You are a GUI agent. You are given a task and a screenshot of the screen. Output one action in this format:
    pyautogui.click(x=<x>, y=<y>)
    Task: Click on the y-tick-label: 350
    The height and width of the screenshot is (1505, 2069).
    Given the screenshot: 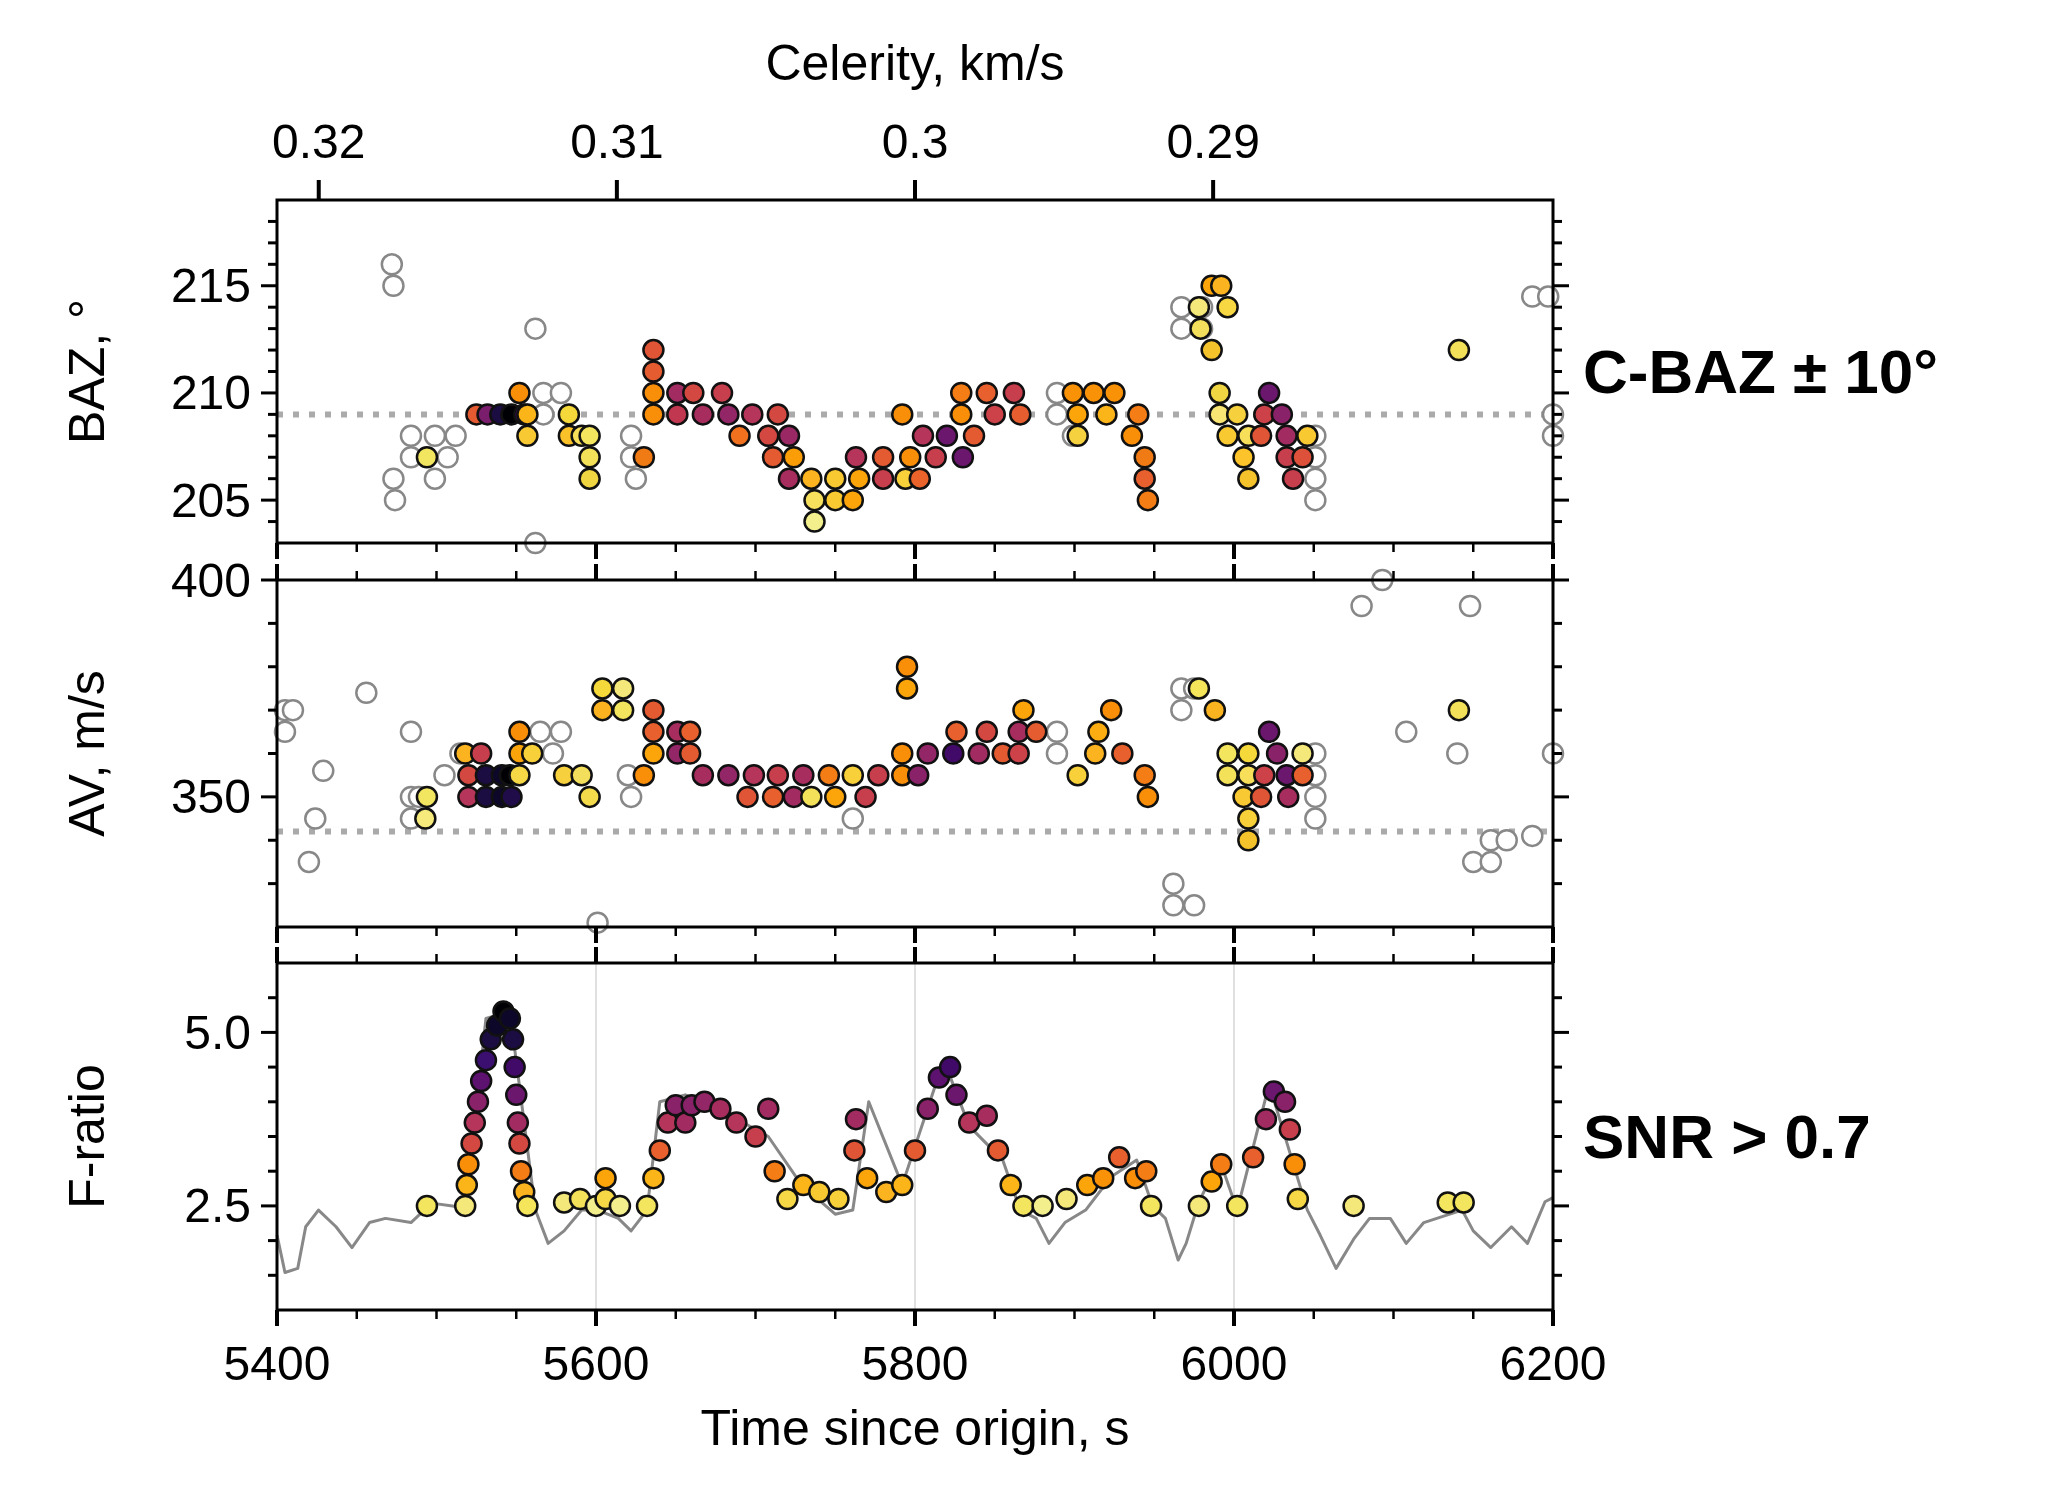 What is the action you would take?
    pyautogui.click(x=210, y=797)
    